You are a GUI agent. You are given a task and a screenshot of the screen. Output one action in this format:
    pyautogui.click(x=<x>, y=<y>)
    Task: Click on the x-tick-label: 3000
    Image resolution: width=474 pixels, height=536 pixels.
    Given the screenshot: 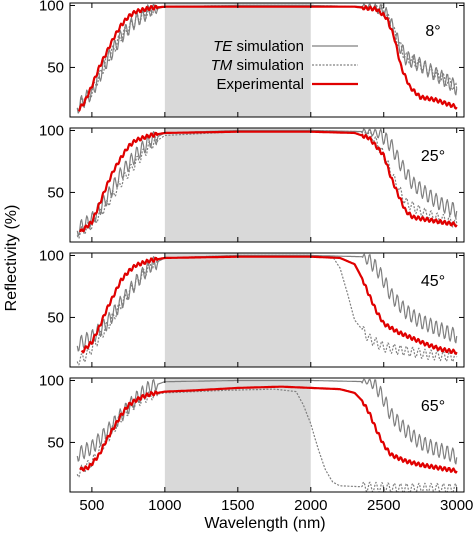 What is the action you would take?
    pyautogui.click(x=456, y=505)
    